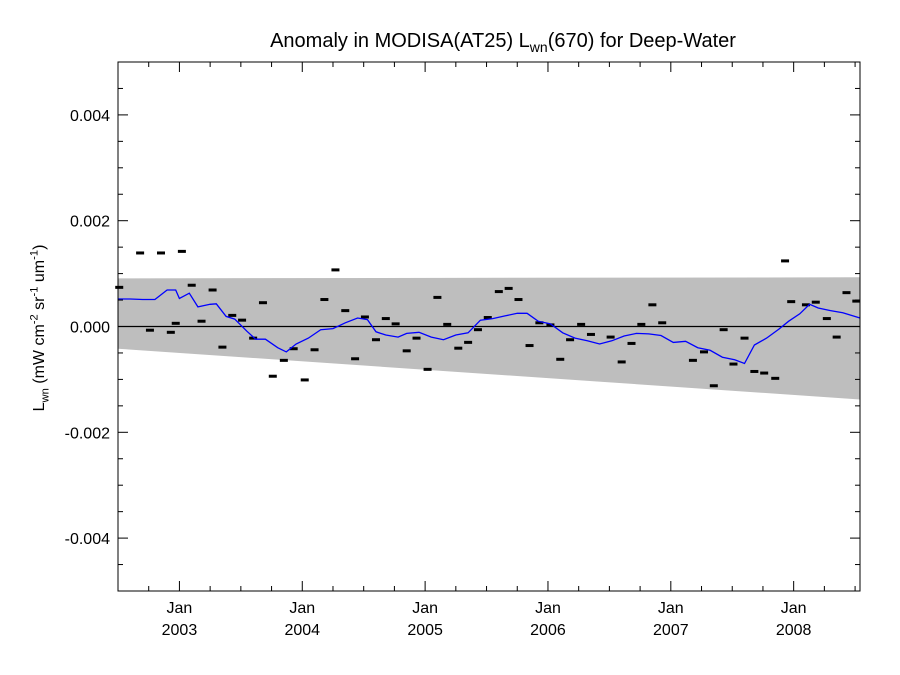 This screenshot has height=675, width=900. I want to click on y-tick-label: -0.002, so click(87, 433).